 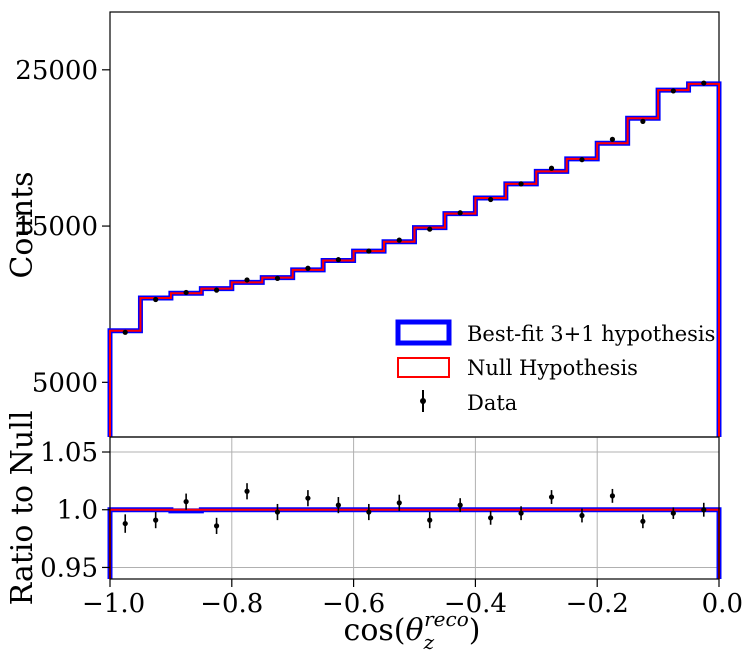 What do you see at coordinates (475, 604) in the screenshot?
I see `ratio-x-tick-label: −0.4` at bounding box center [475, 604].